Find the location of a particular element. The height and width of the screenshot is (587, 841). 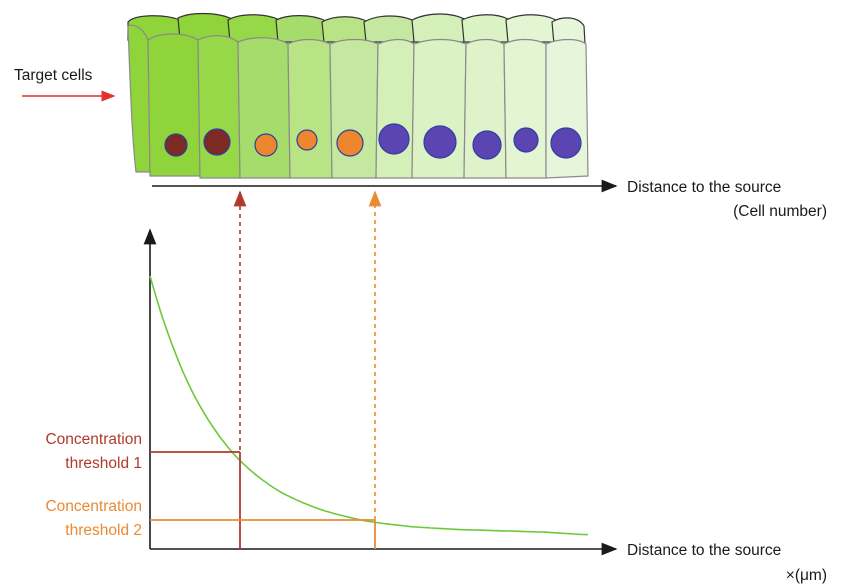

threshold1-label-line1: Concentration is located at coordinates (93, 439).